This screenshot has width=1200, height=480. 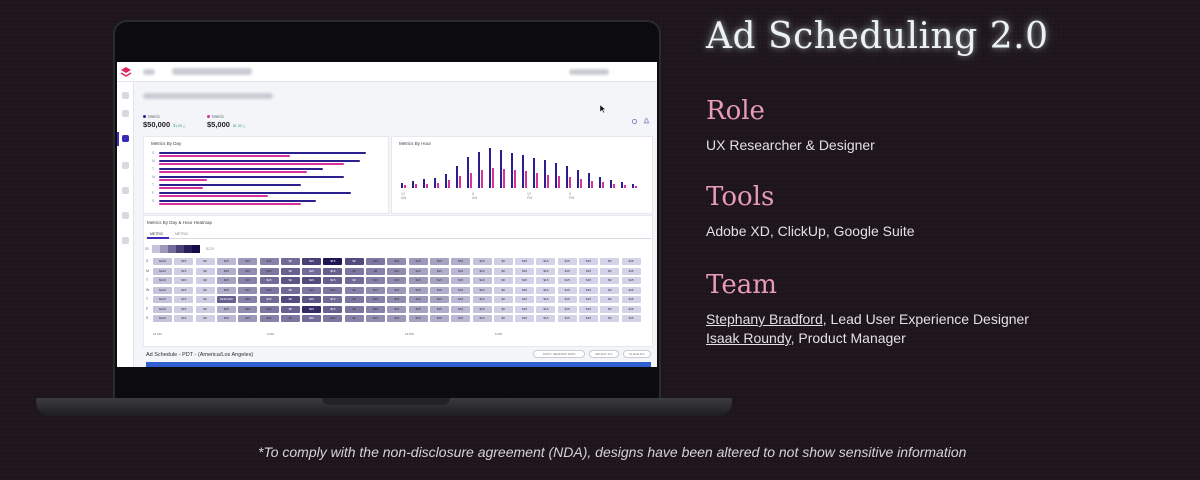 I want to click on blurred-account-menu, so click(x=589, y=72).